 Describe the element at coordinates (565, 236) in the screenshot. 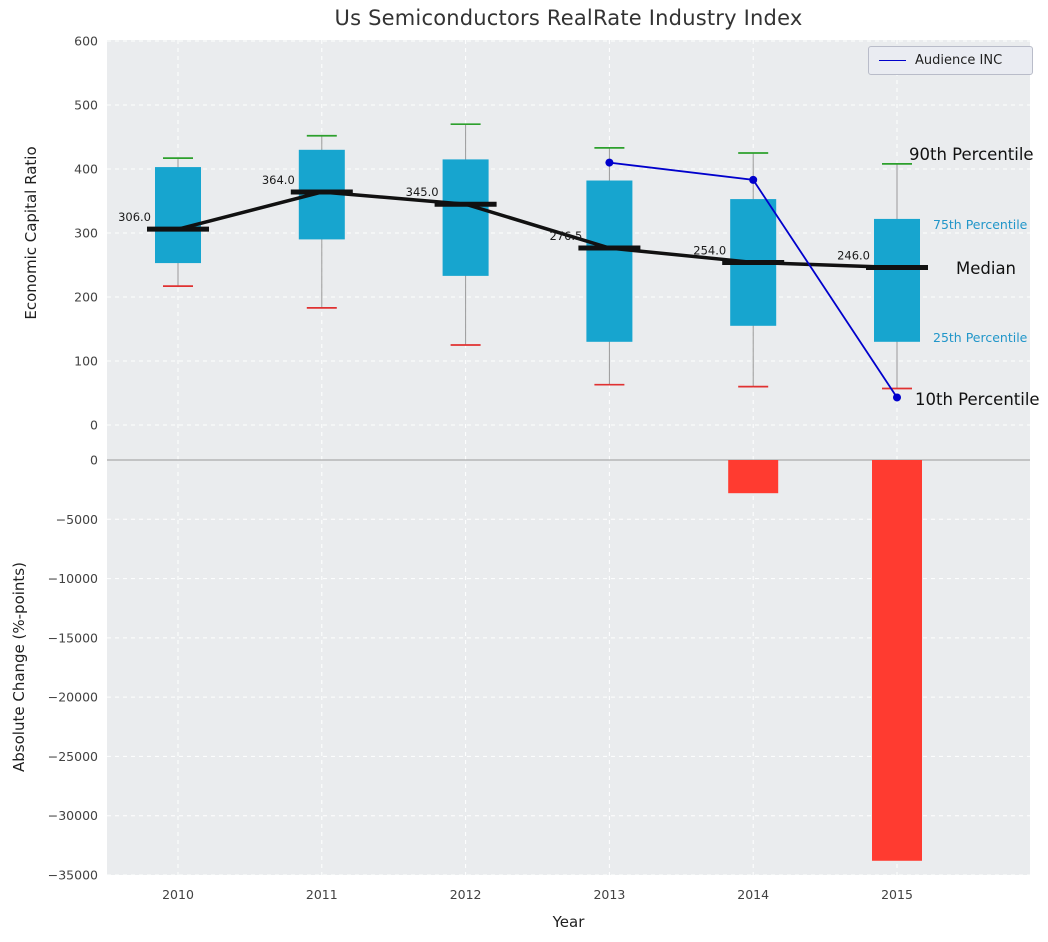

I see `median-label-2013: 276.5` at that location.